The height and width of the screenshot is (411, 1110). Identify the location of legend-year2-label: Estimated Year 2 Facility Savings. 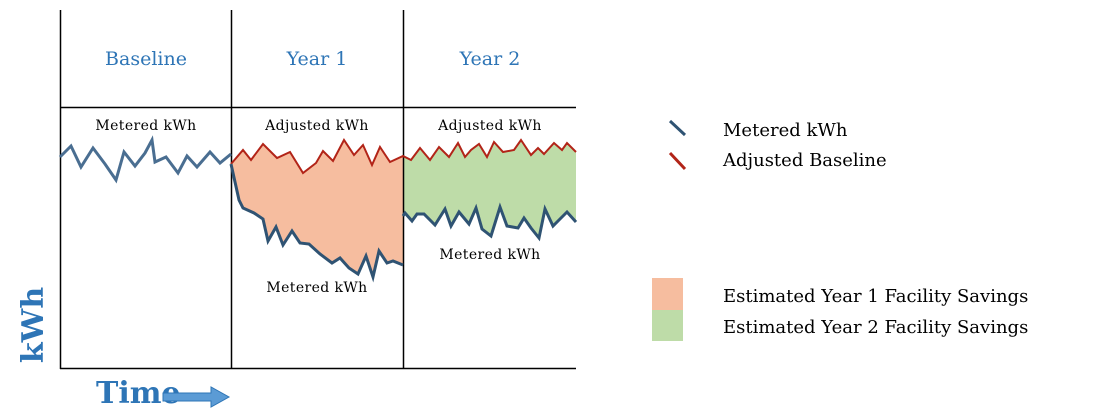
(875, 327).